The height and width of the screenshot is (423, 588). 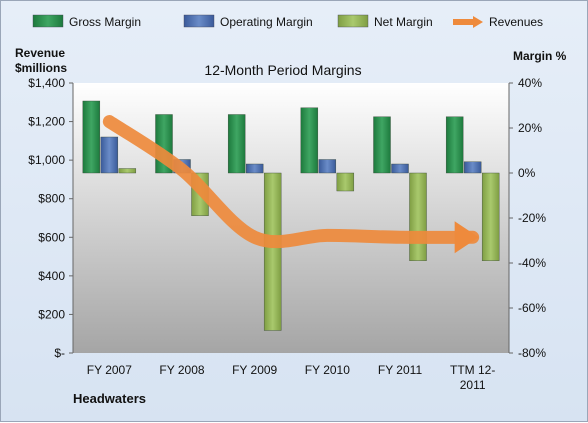 I want to click on right-tick-label: -40%, so click(x=532, y=263).